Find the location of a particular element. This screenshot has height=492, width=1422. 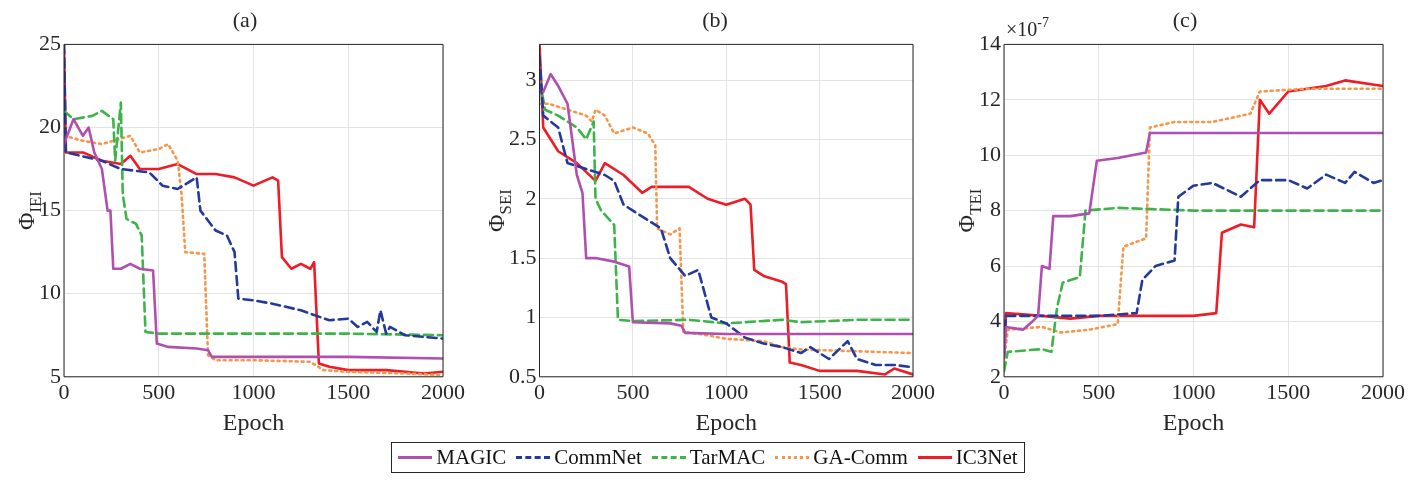

y-tick-label: 20 is located at coordinates (50, 126).